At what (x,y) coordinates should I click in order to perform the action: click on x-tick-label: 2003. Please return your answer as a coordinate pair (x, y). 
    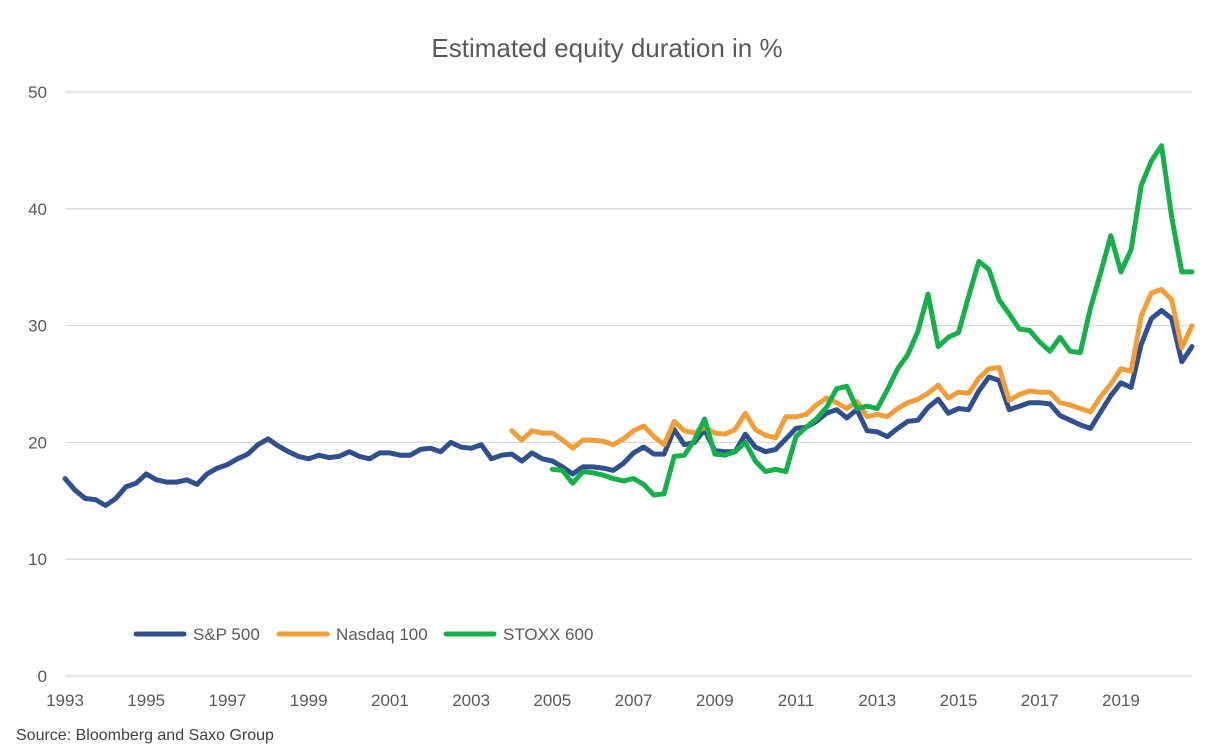
    Looking at the image, I should click on (471, 700).